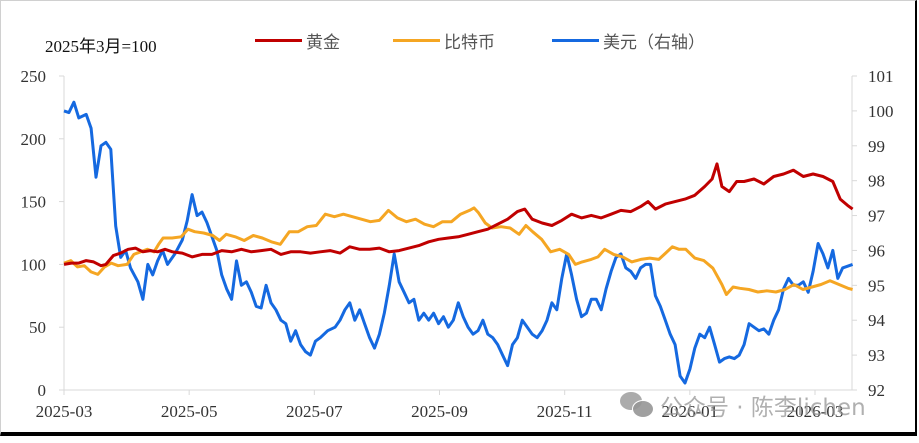  I want to click on right-tick-label: 99, so click(876, 146).